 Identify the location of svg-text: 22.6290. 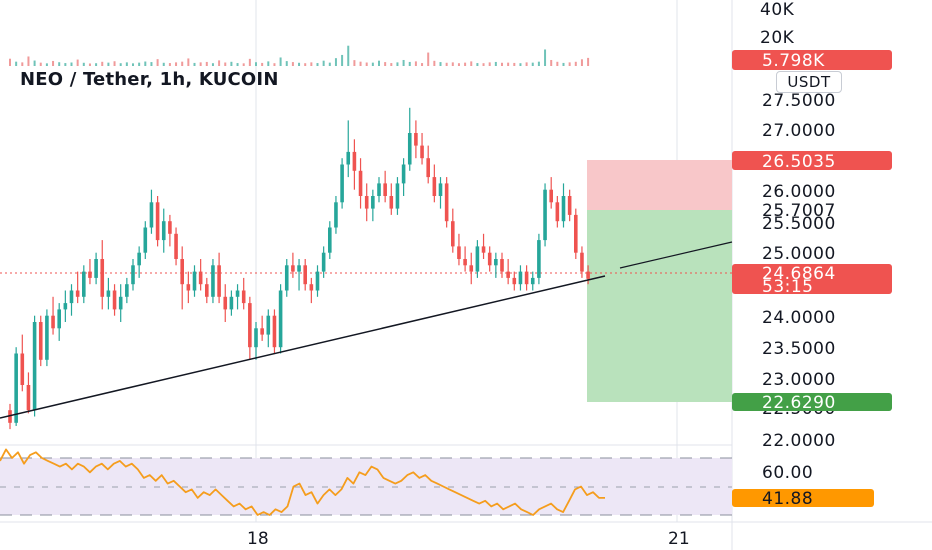
(799, 403).